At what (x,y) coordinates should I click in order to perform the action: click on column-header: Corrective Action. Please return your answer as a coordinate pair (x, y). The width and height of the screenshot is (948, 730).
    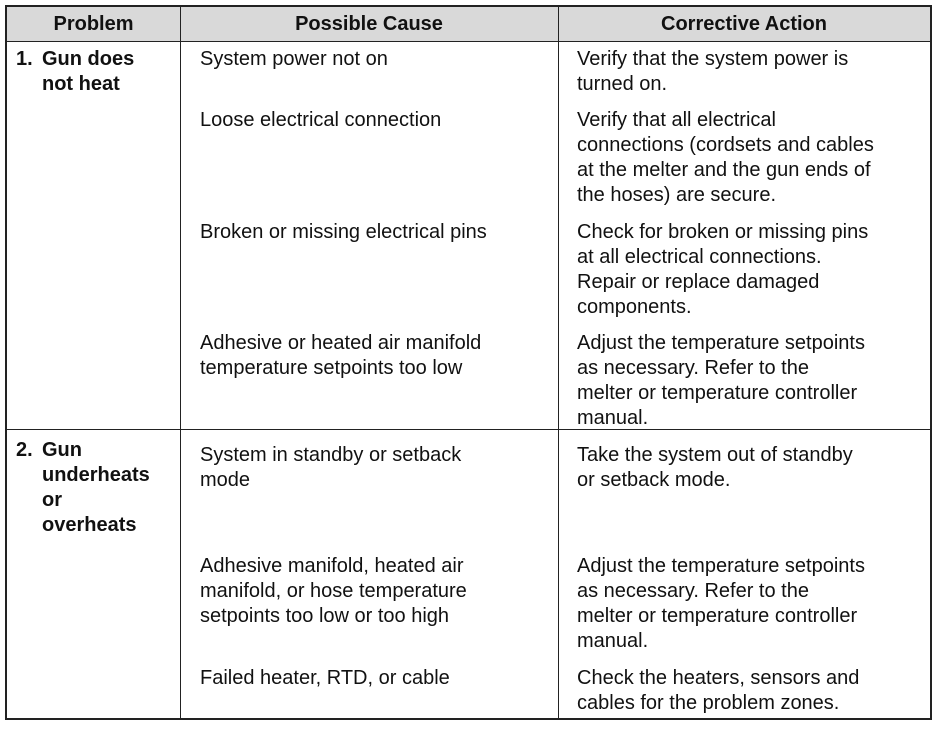
    Looking at the image, I should click on (744, 24).